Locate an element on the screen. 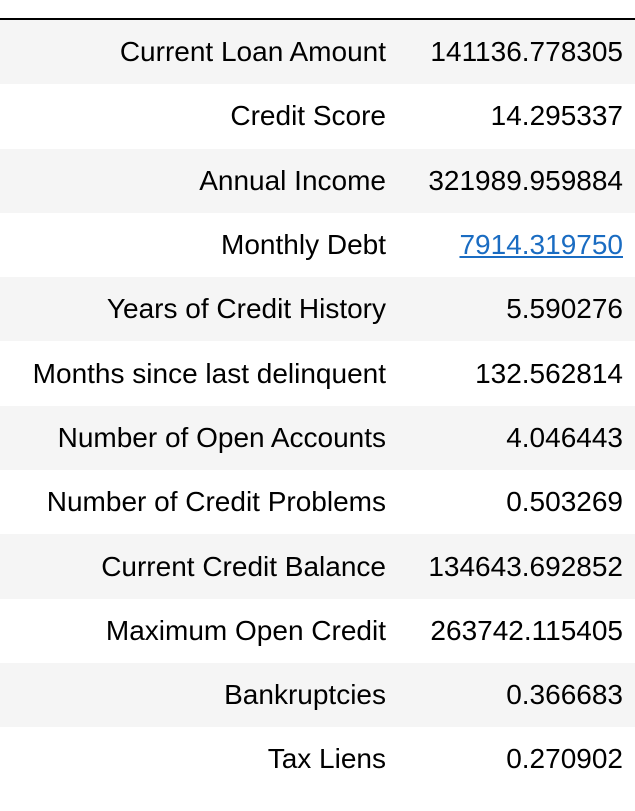  table-row: Monthly Debt 7914.319750 is located at coordinates (317, 245).